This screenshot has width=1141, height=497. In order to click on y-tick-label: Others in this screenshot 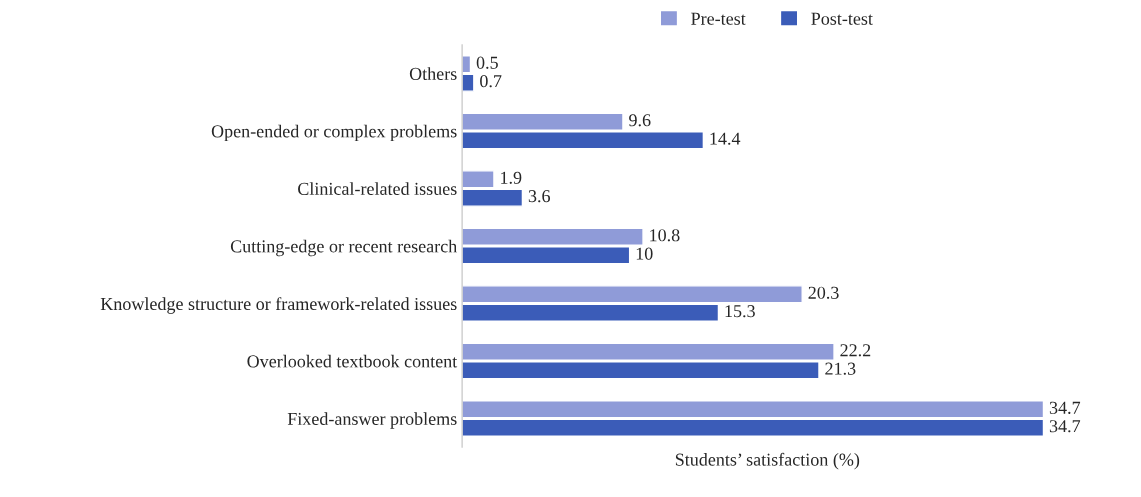, I will do `click(433, 73)`.